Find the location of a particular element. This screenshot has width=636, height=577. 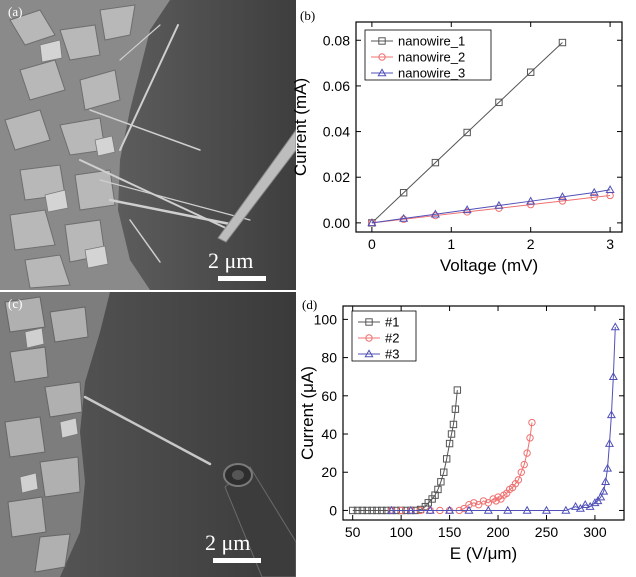

x-tick-label: 50 is located at coordinates (353, 532).